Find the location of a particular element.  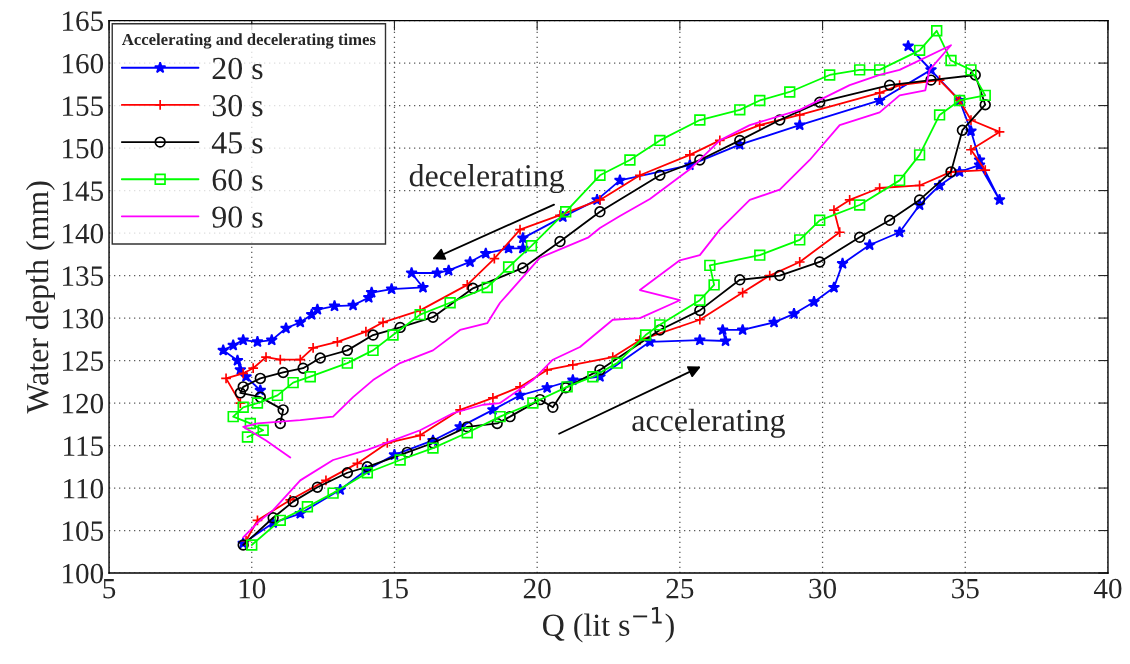

legend-label: 60 s is located at coordinates (237, 180).